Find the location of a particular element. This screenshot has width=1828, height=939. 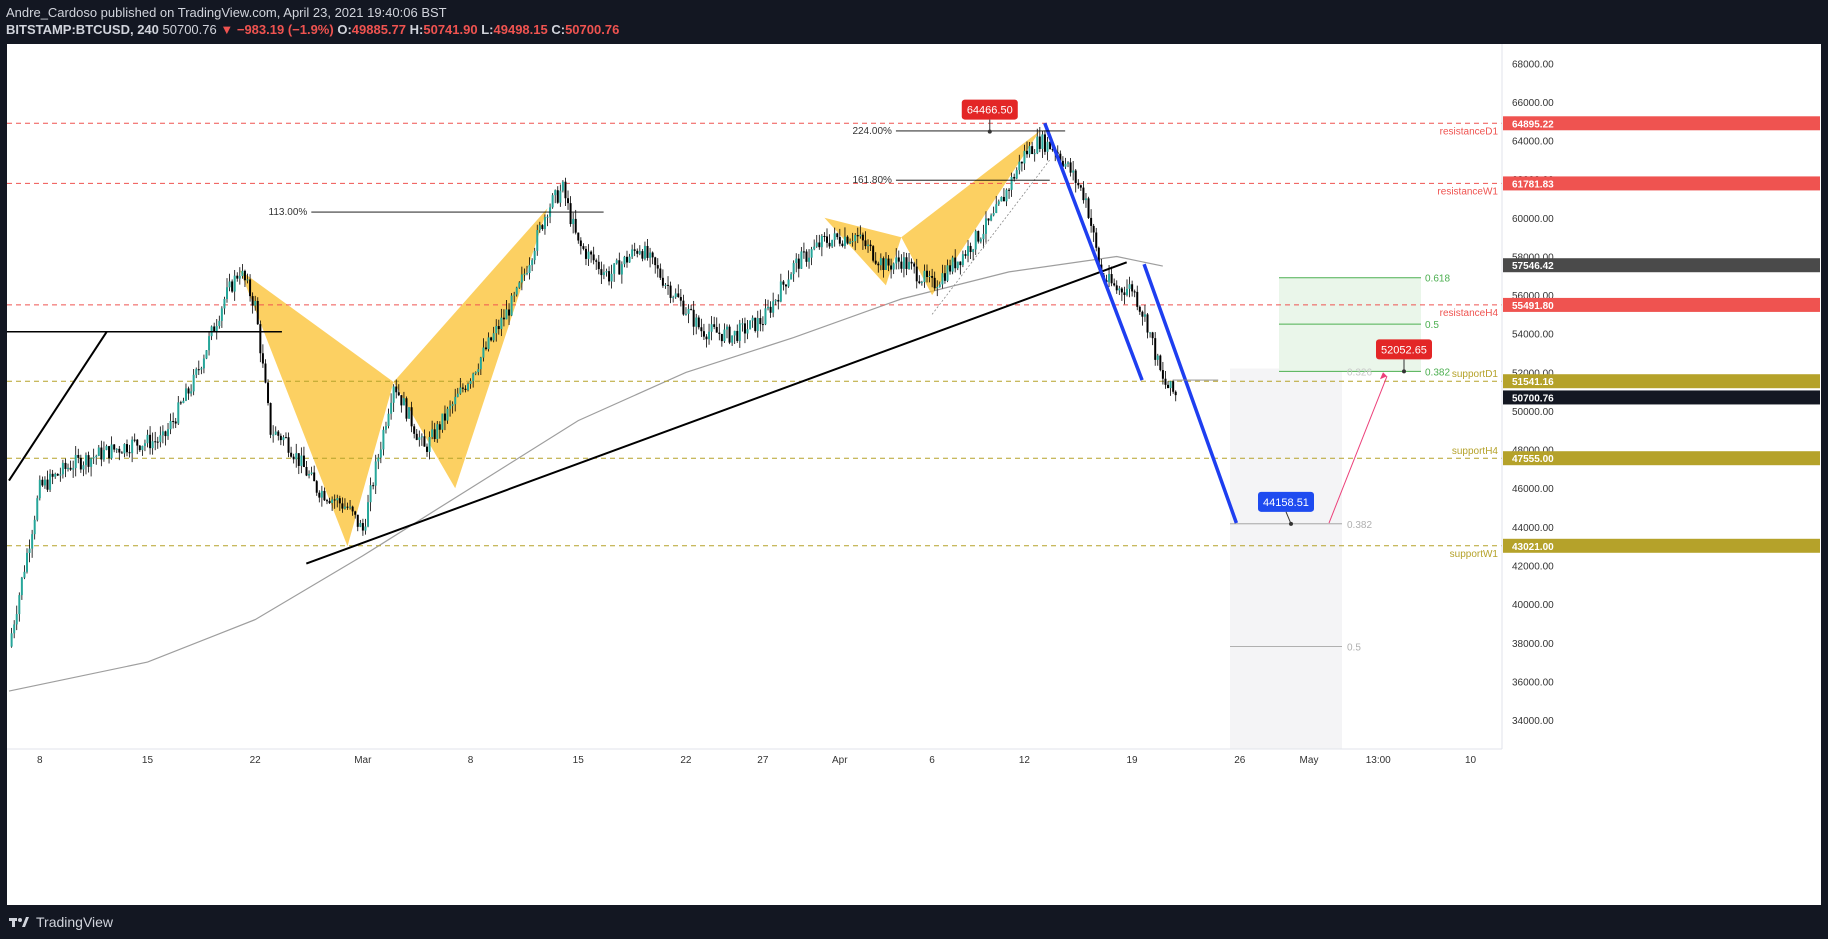

price-callout is located at coordinates (1286, 501).